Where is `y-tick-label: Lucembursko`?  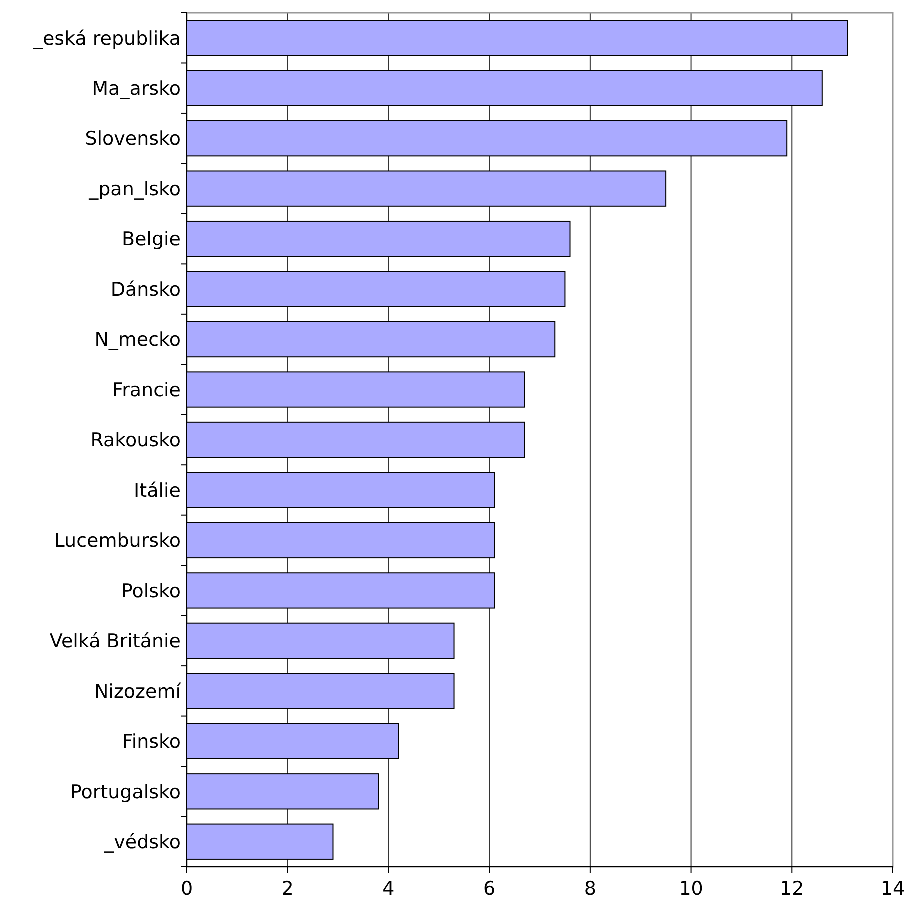 y-tick-label: Lucembursko is located at coordinates (117, 541).